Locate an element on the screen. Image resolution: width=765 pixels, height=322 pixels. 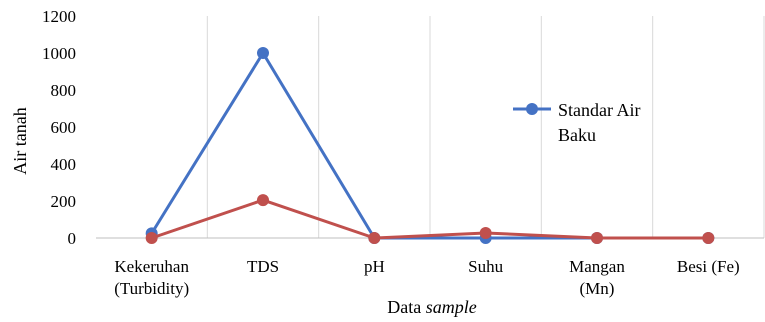
y-axis-ticks: 0 200 400 600 800 1000 1200 is located at coordinates (59, 127).